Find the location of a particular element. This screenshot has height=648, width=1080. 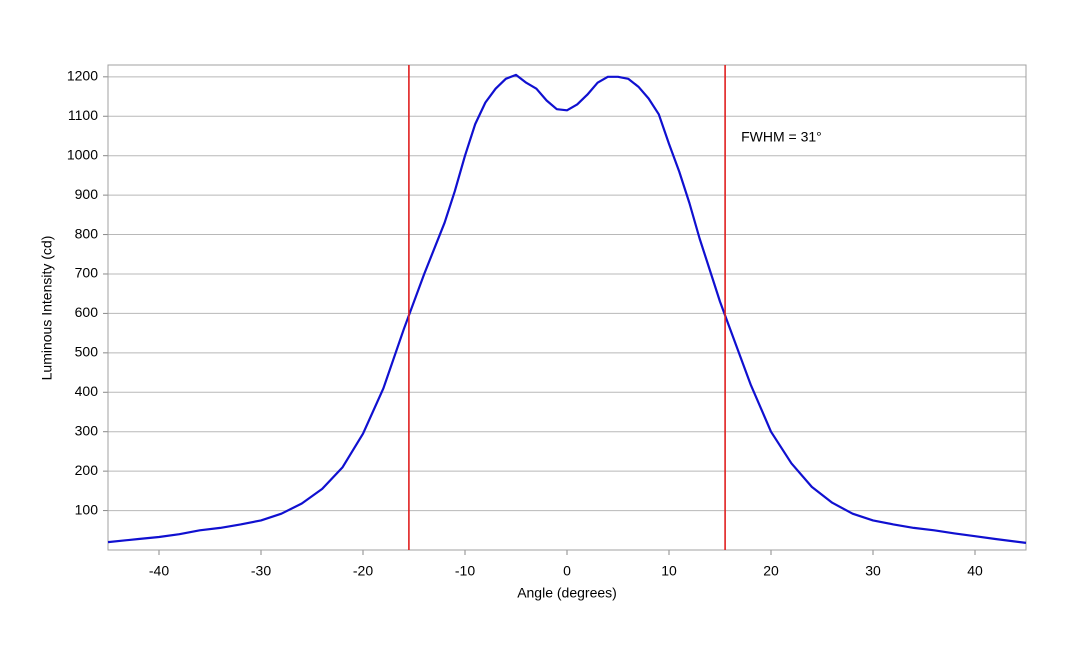

y-tick-label: 1100 is located at coordinates (83, 115).